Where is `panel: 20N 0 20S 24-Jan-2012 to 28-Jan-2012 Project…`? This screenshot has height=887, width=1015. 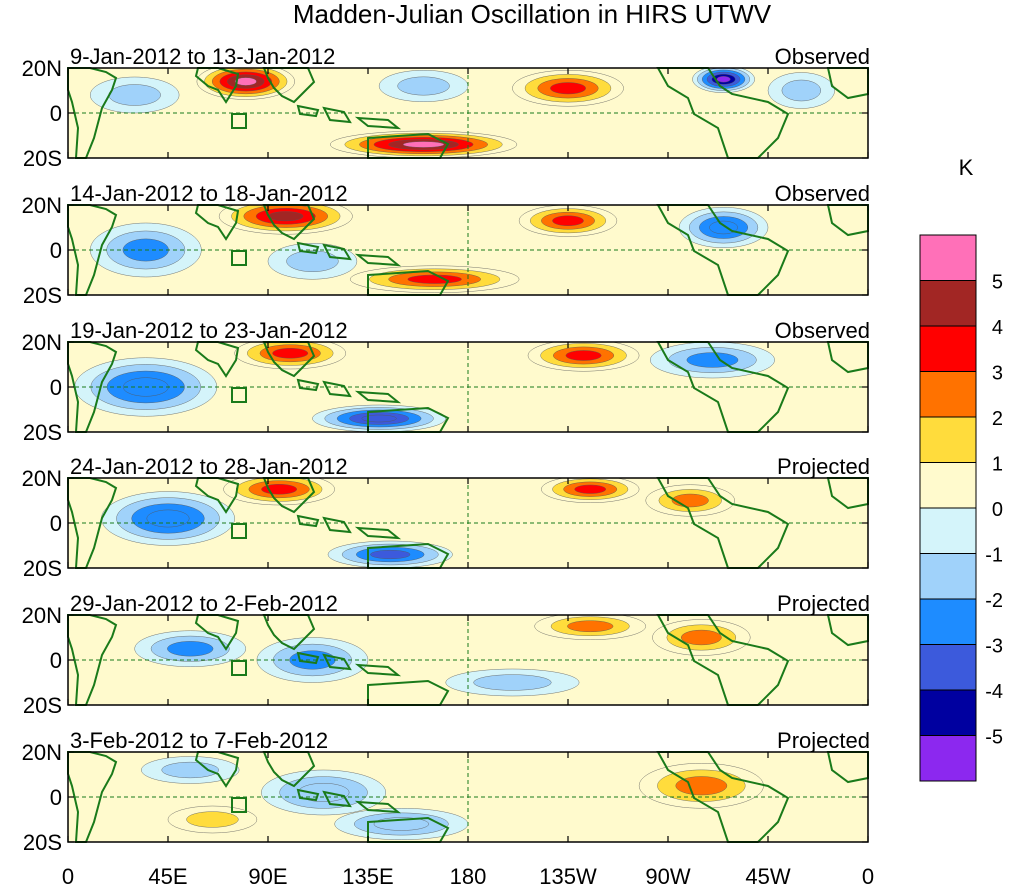 panel: 20N 0 20S 24-Jan-2012 to 28-Jan-2012 Project… is located at coordinates (446, 517).